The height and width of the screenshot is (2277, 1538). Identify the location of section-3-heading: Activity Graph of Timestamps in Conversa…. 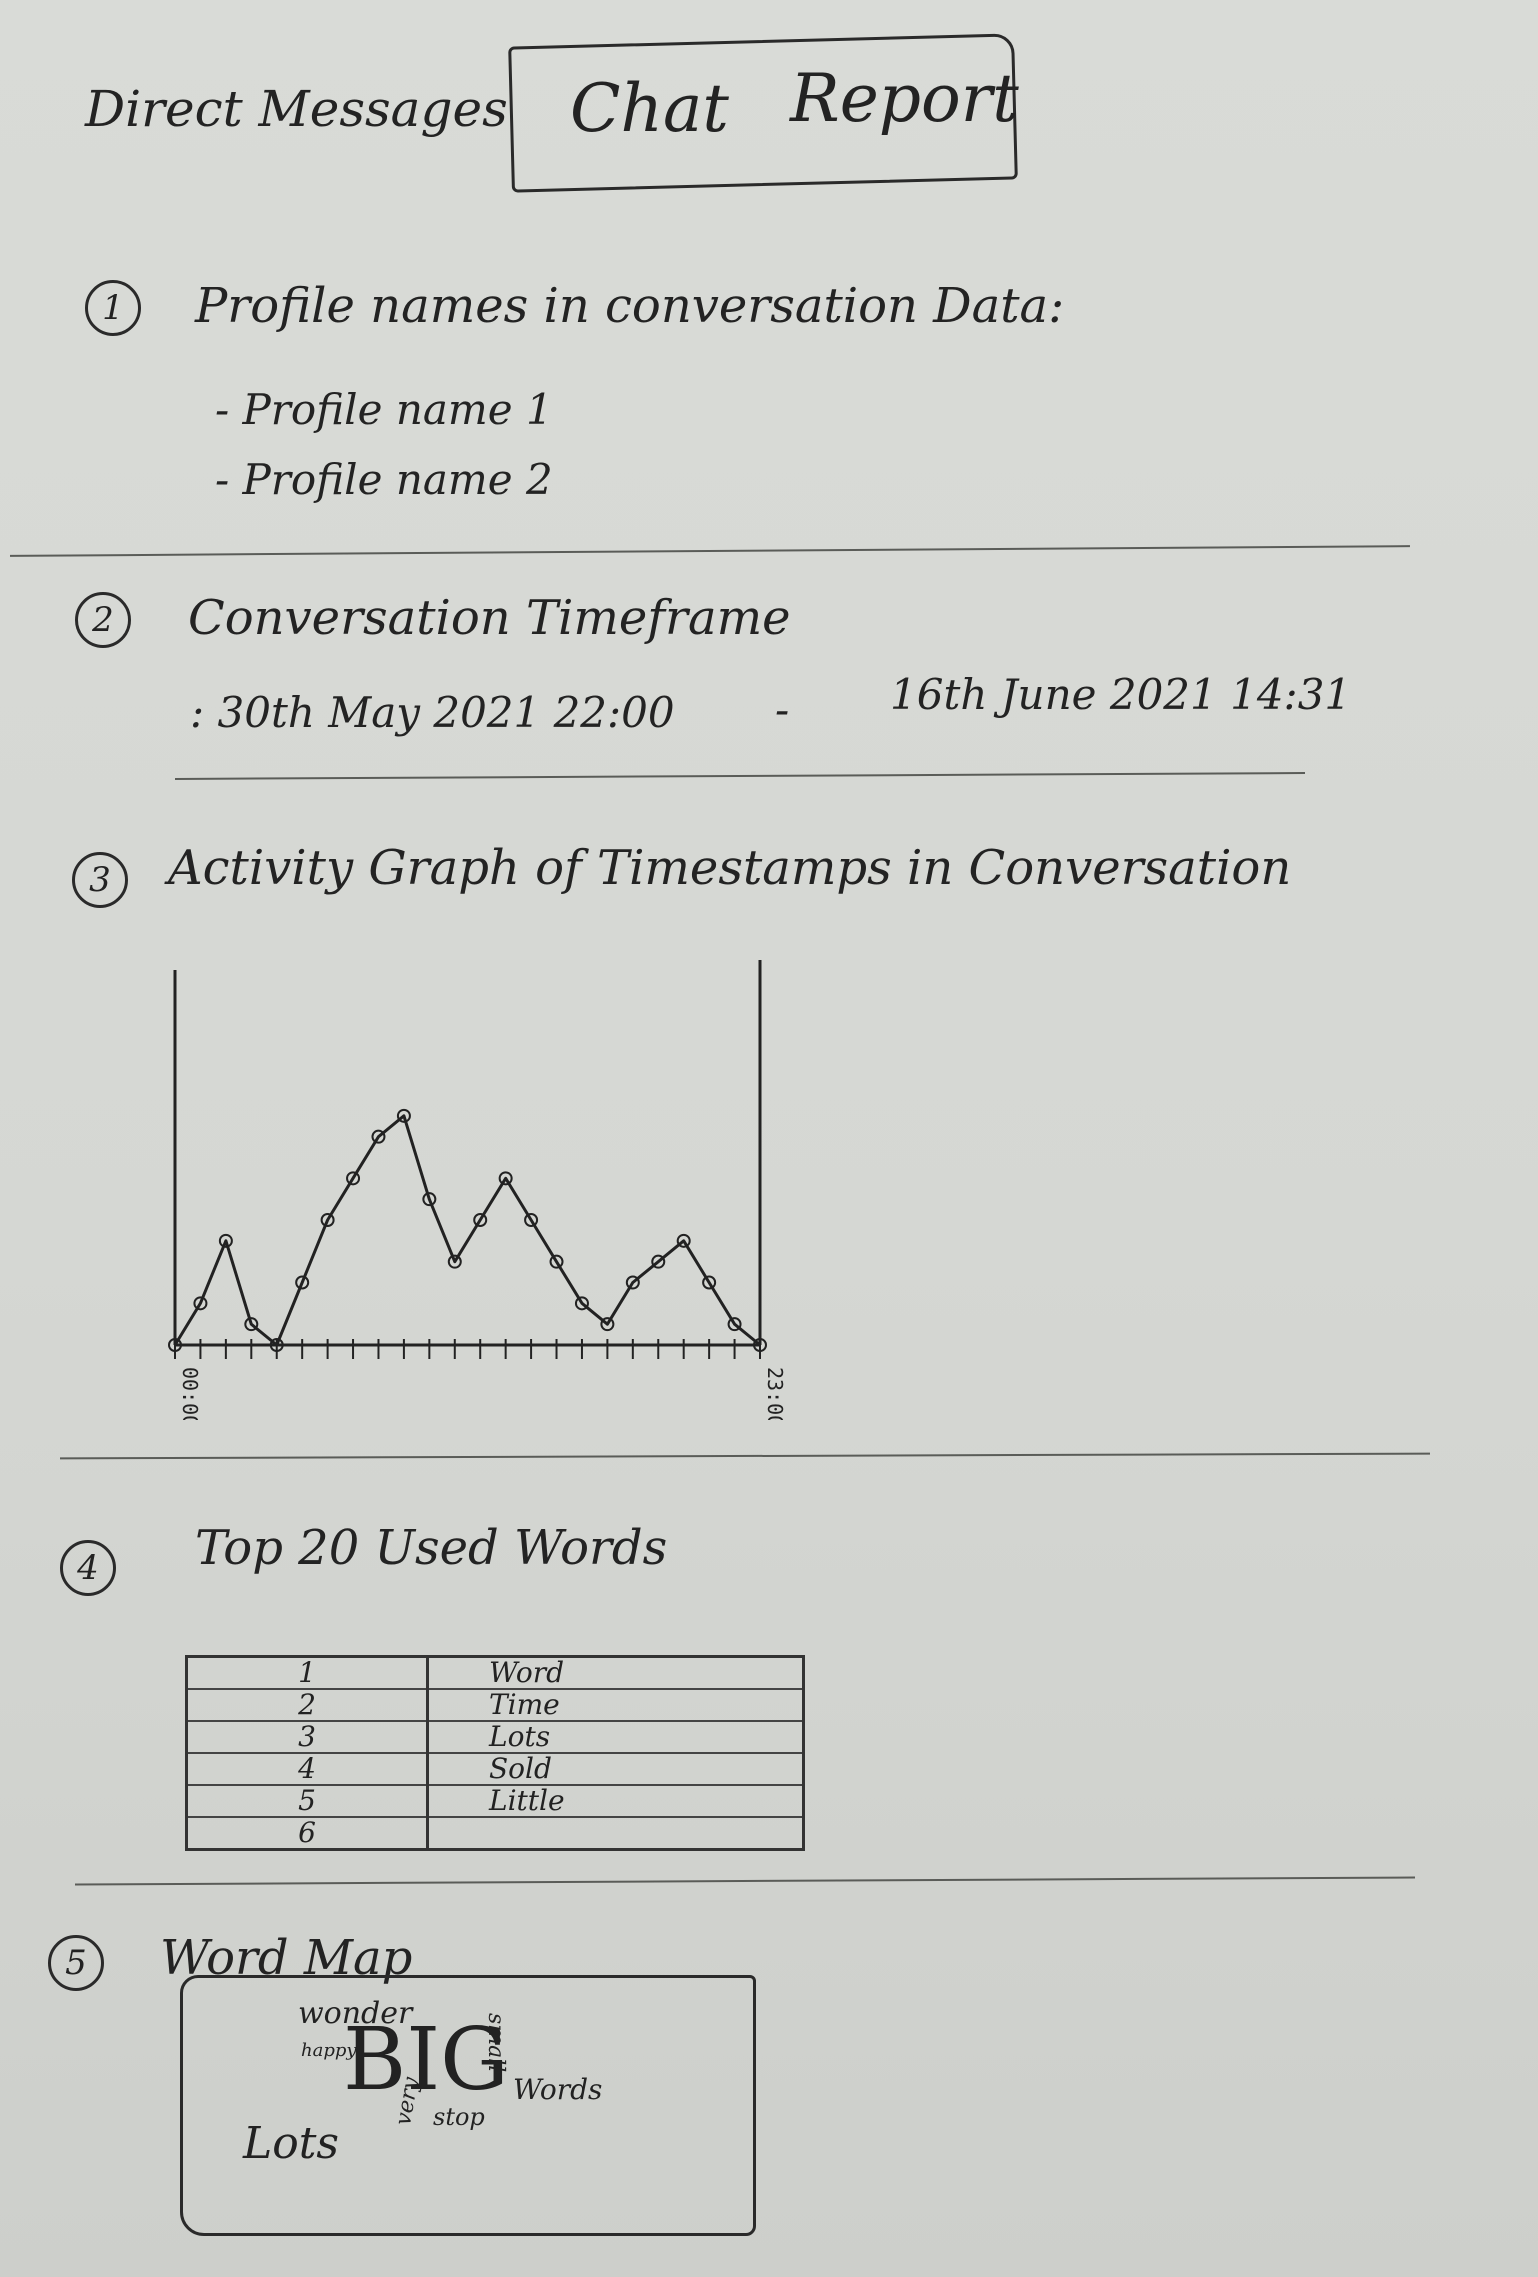
(730, 868).